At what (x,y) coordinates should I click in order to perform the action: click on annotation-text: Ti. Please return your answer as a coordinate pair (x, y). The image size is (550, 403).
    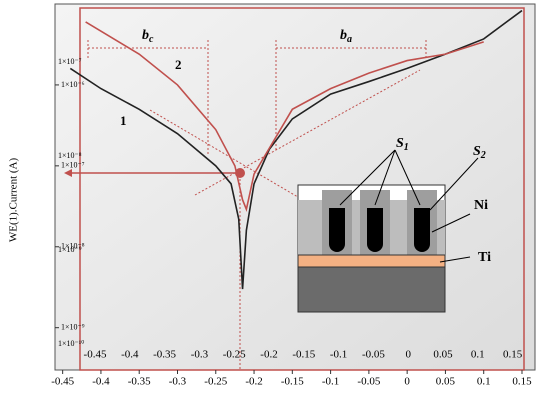
    Looking at the image, I should click on (484, 257).